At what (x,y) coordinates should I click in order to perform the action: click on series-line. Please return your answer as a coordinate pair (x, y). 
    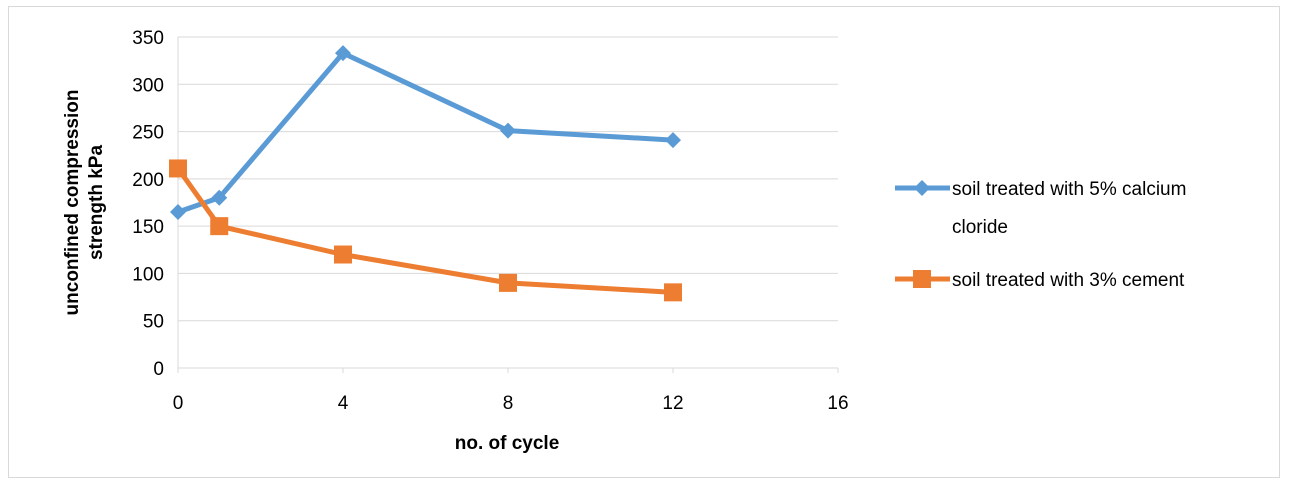
    Looking at the image, I should click on (425, 132).